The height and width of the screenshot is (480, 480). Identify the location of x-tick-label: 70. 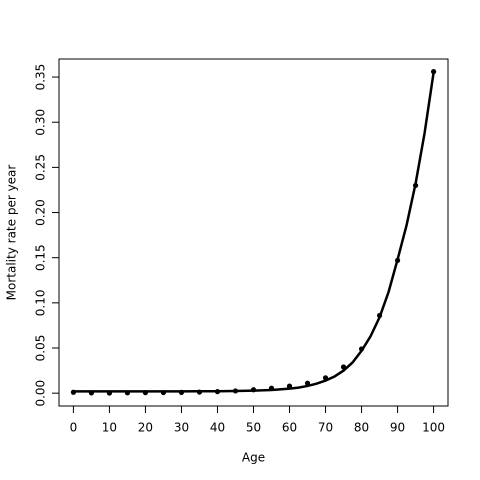
(325, 428).